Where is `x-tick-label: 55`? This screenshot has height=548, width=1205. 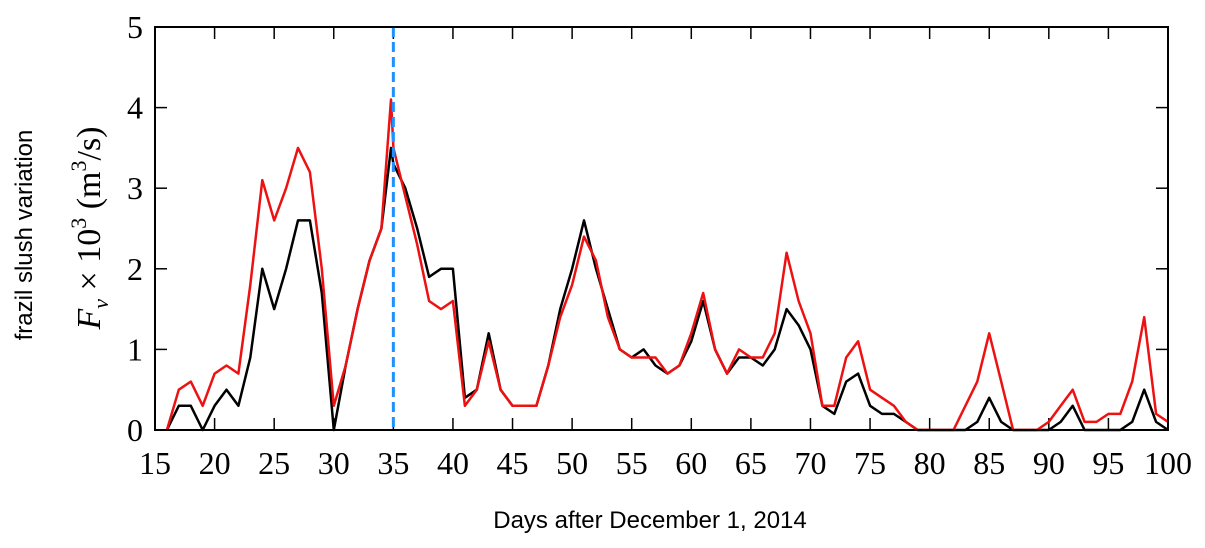
x-tick-label: 55 is located at coordinates (632, 463).